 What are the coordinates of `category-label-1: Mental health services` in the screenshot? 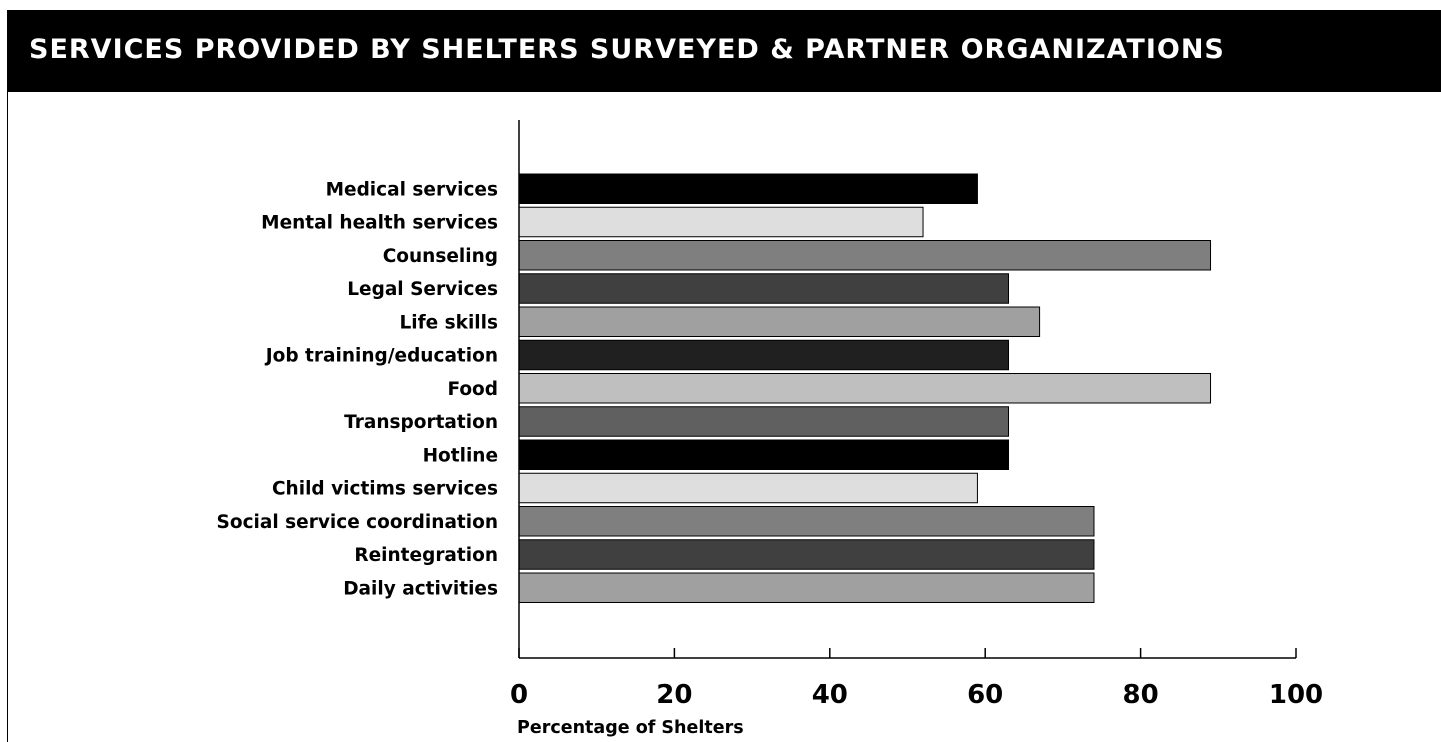 It's located at (379, 223).